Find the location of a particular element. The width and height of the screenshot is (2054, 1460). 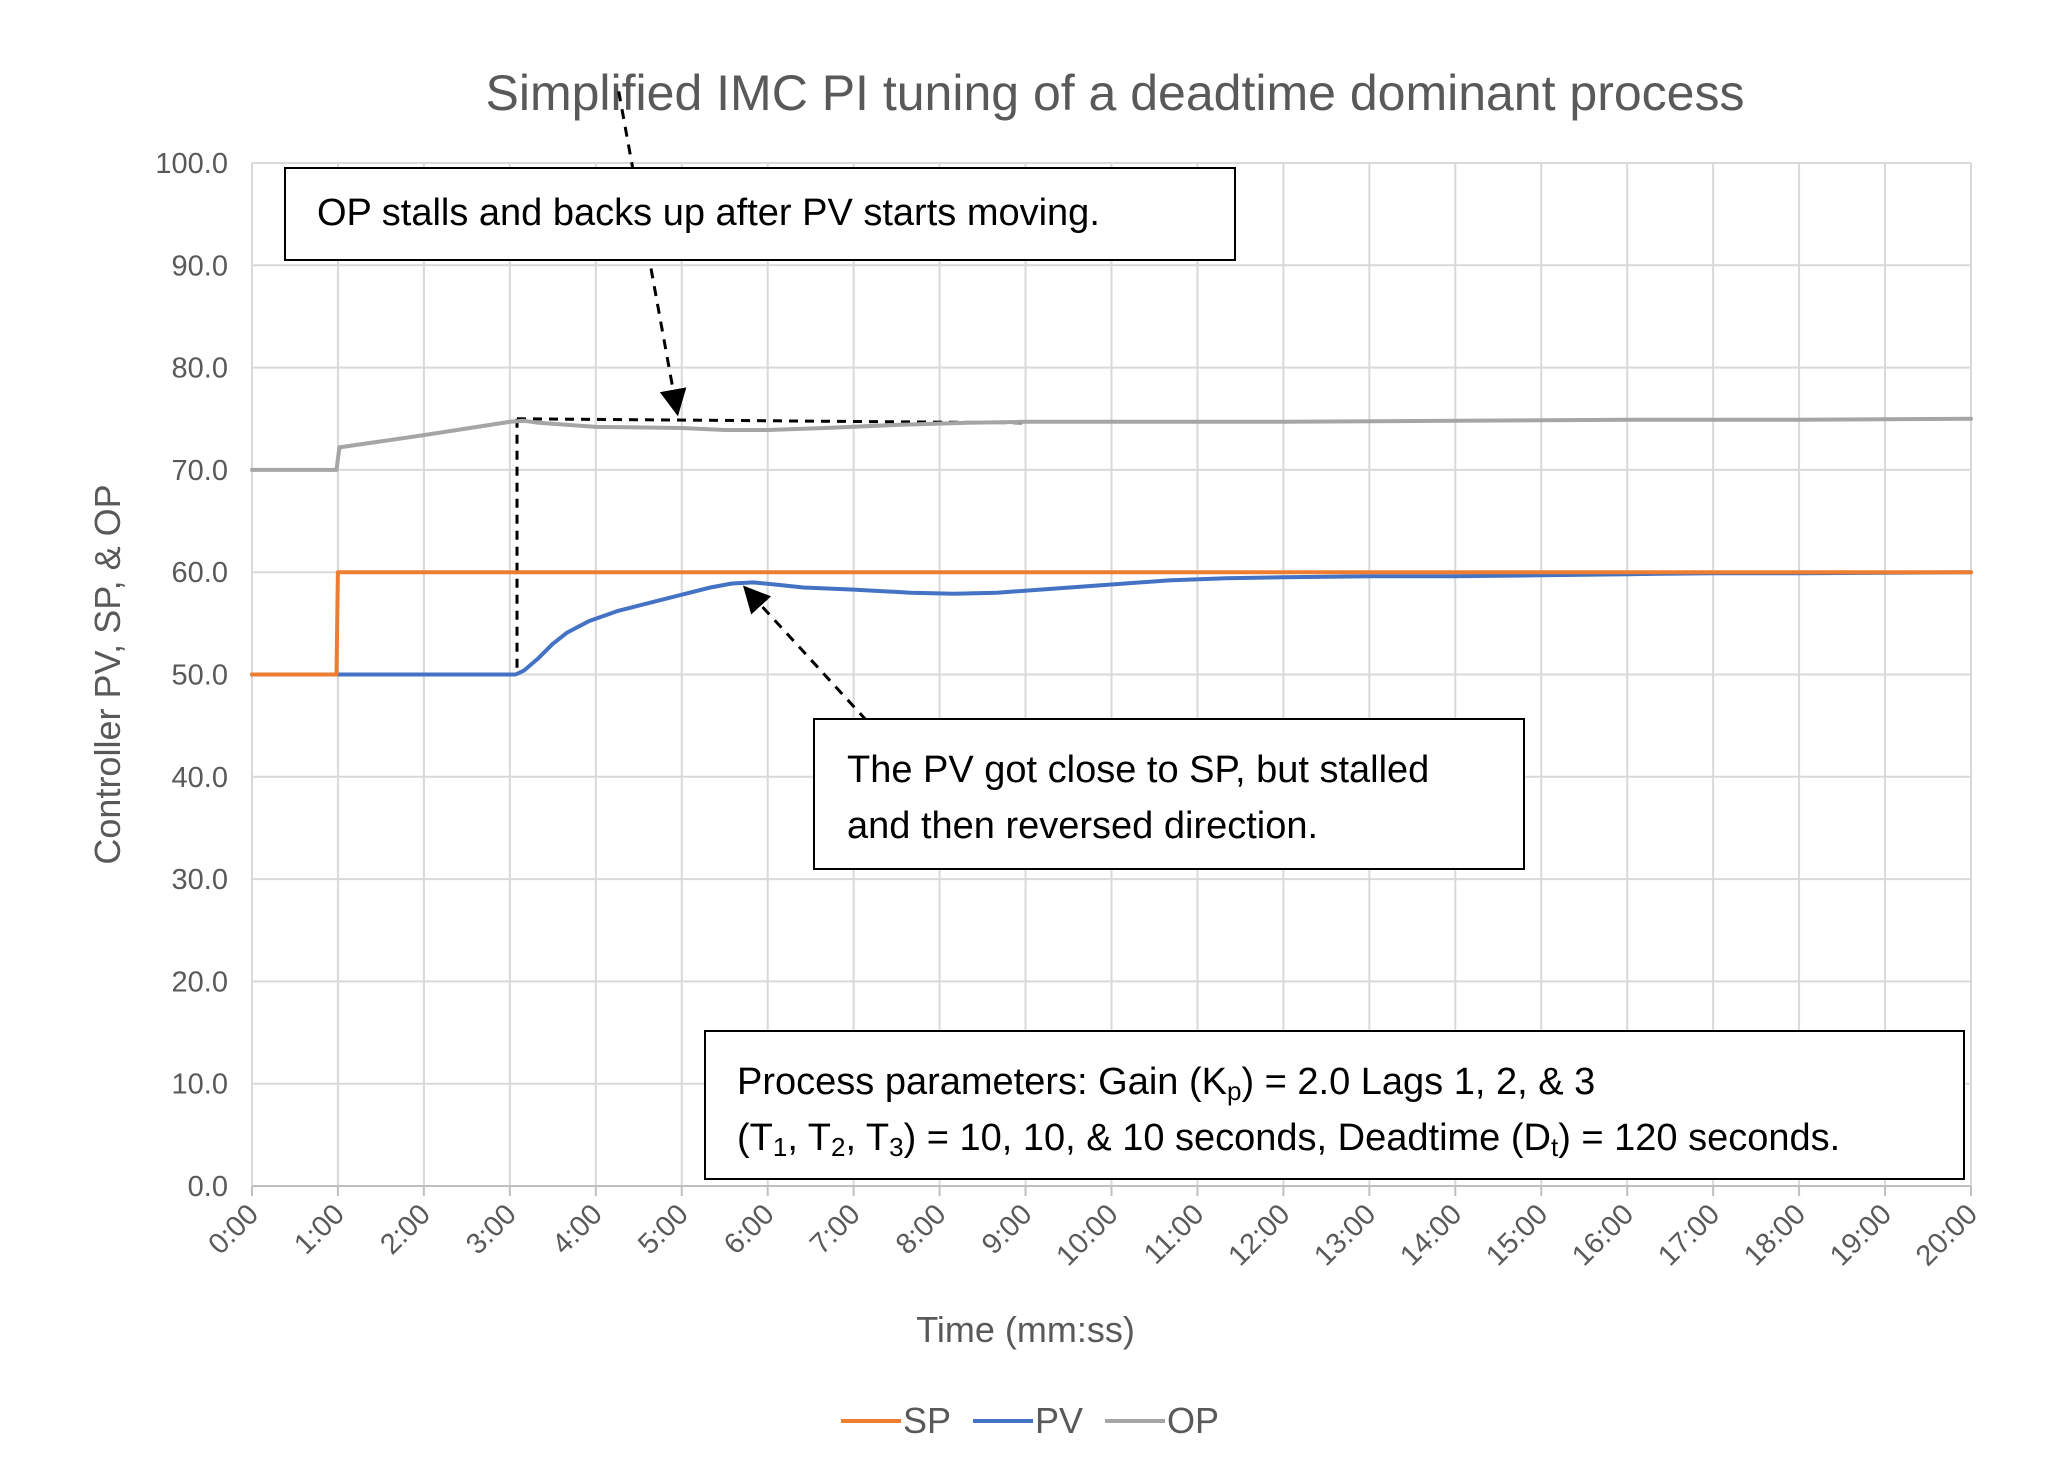

x-tick-label: 11:00 is located at coordinates (1174, 1234).